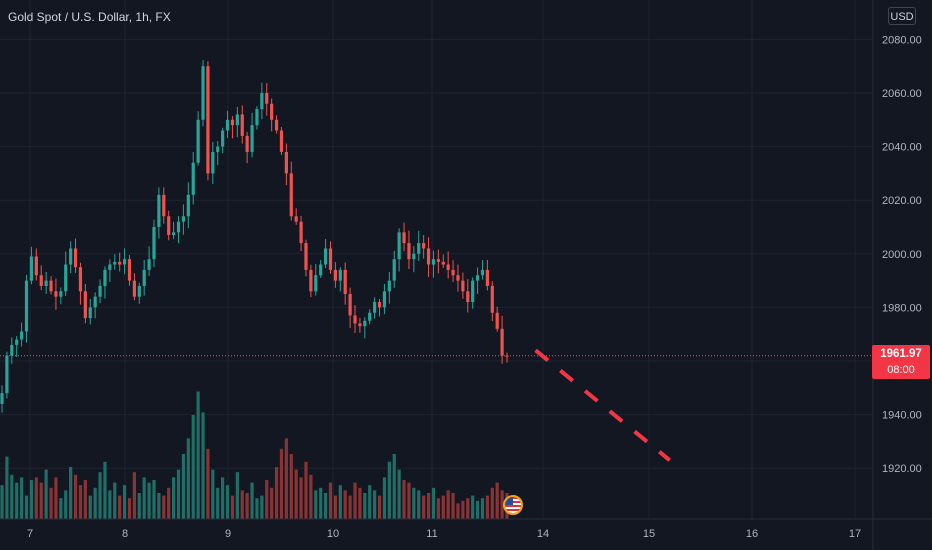 The width and height of the screenshot is (932, 550). What do you see at coordinates (902, 40) in the screenshot?
I see `price-tick-label: 2080.00` at bounding box center [902, 40].